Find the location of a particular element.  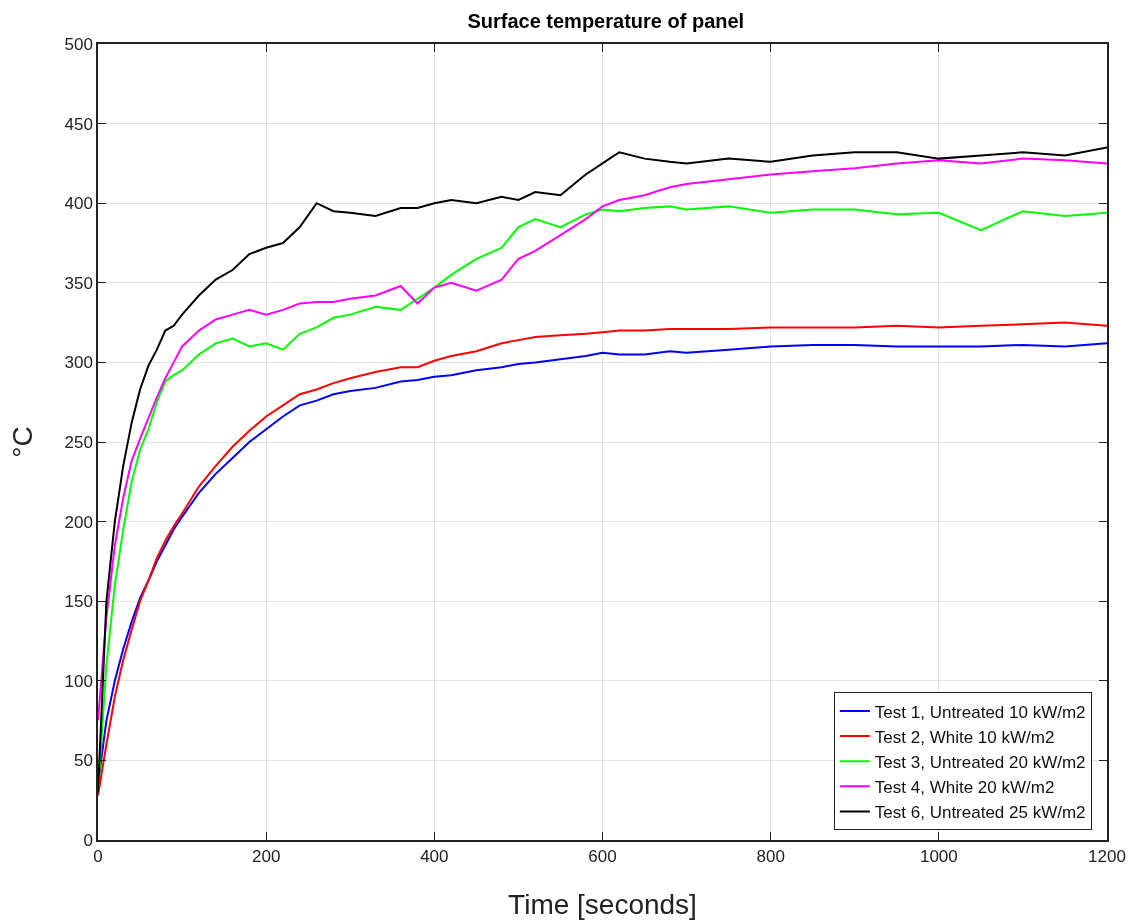

x-axis-title: Time [seconds] is located at coordinates (602, 904).